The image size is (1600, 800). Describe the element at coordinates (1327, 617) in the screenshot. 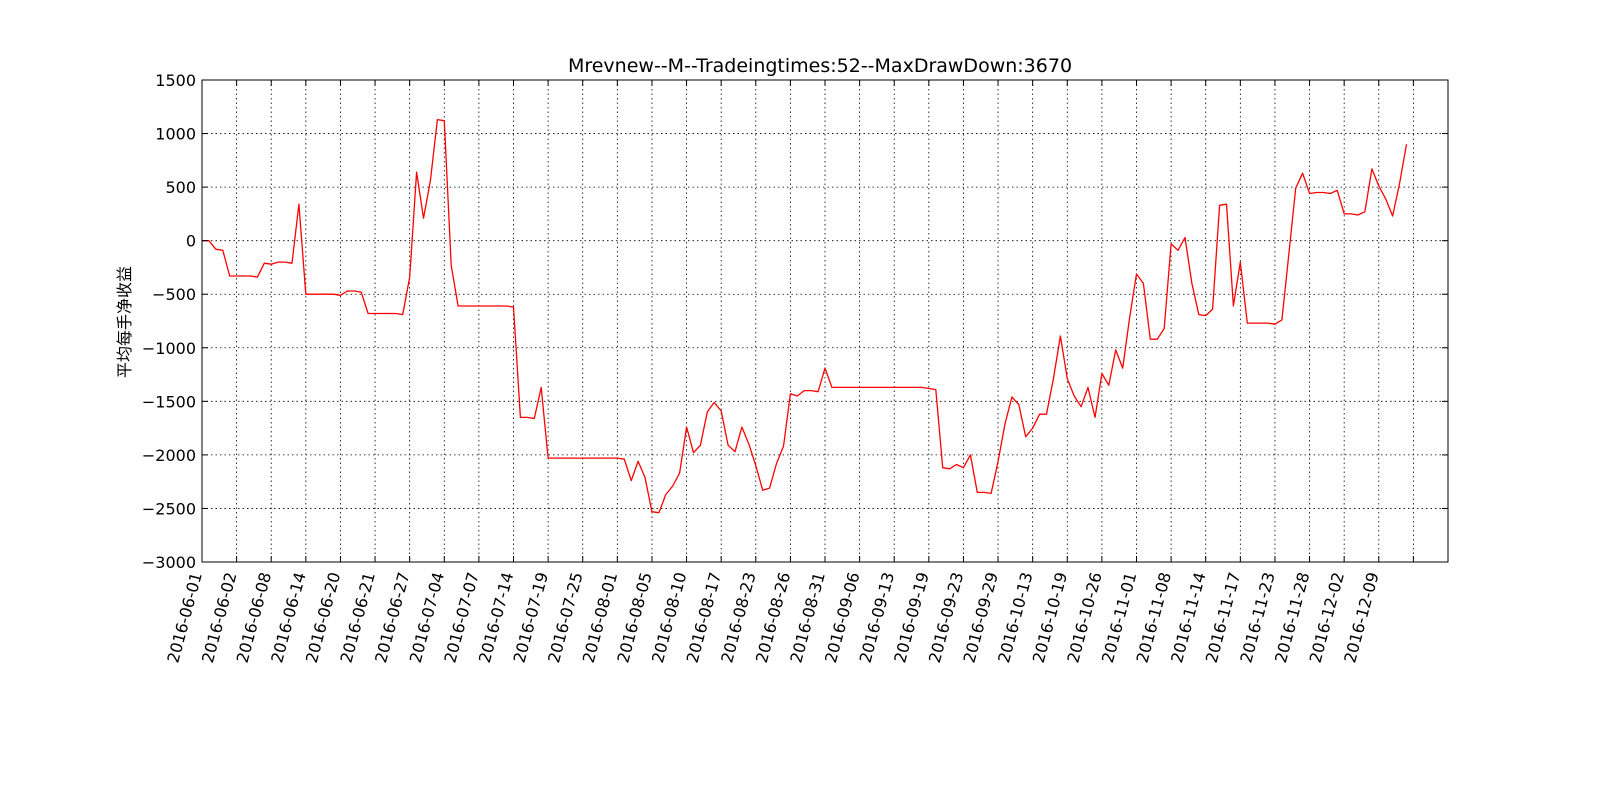

I see `x-tick-label: 2016-12-02` at that location.